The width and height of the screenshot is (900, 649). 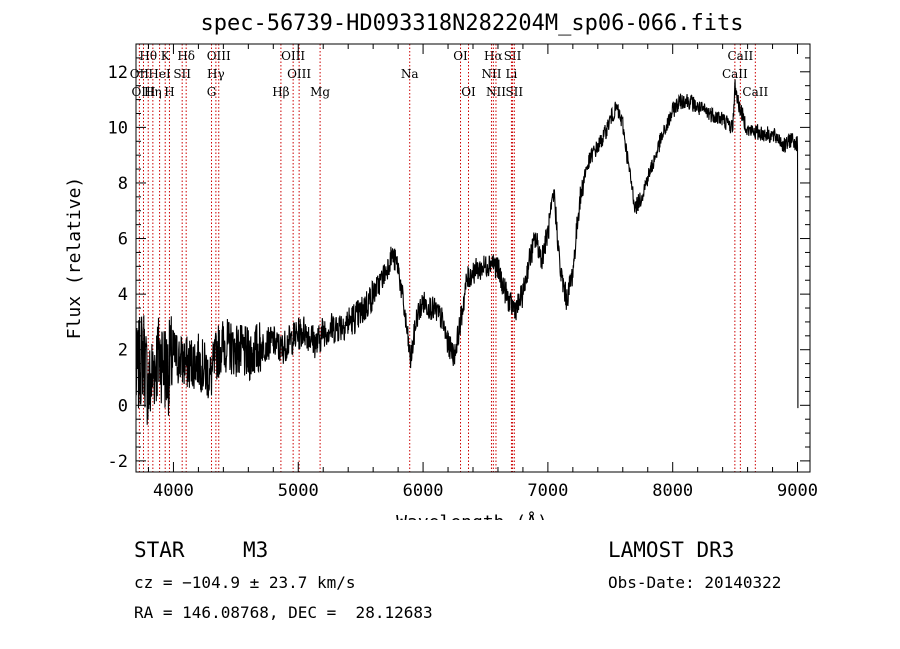 I want to click on y-tick-label: -2, so click(x=118, y=462).